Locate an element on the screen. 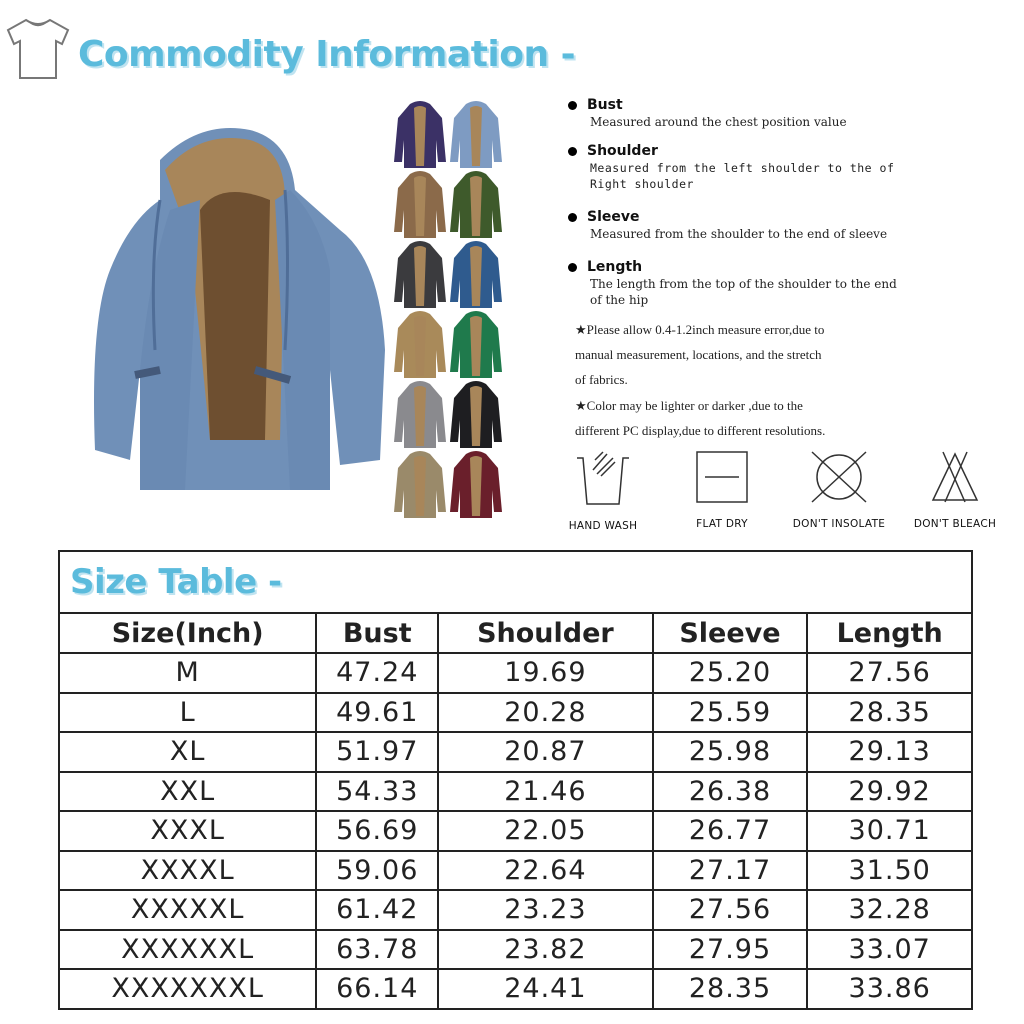  header-length: Length is located at coordinates (889, 633).